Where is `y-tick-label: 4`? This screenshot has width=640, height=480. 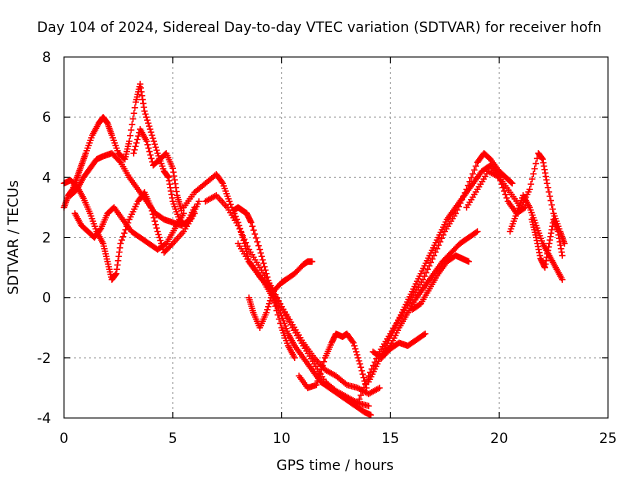 y-tick-label: 4 is located at coordinates (46, 178).